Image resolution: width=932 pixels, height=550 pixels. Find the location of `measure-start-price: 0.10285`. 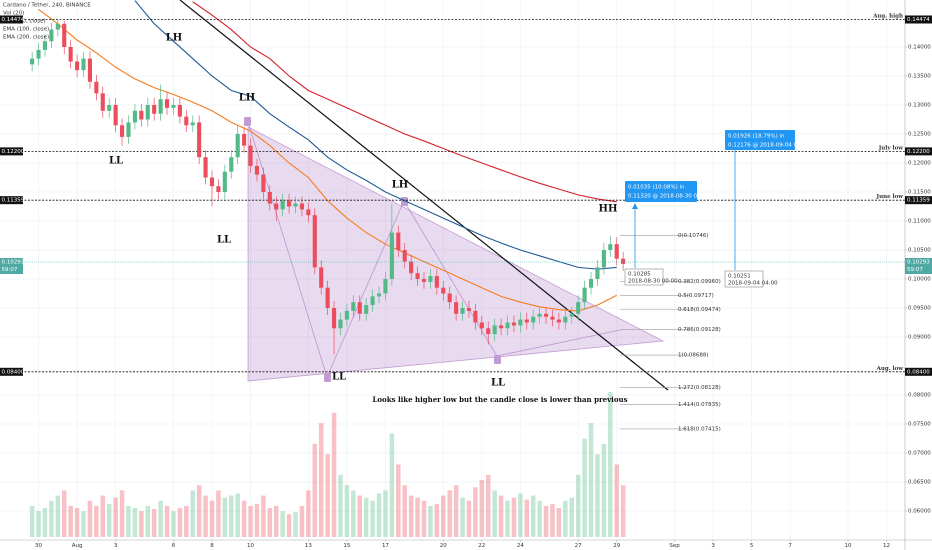

measure-start-price: 0.10285 is located at coordinates (639, 275).